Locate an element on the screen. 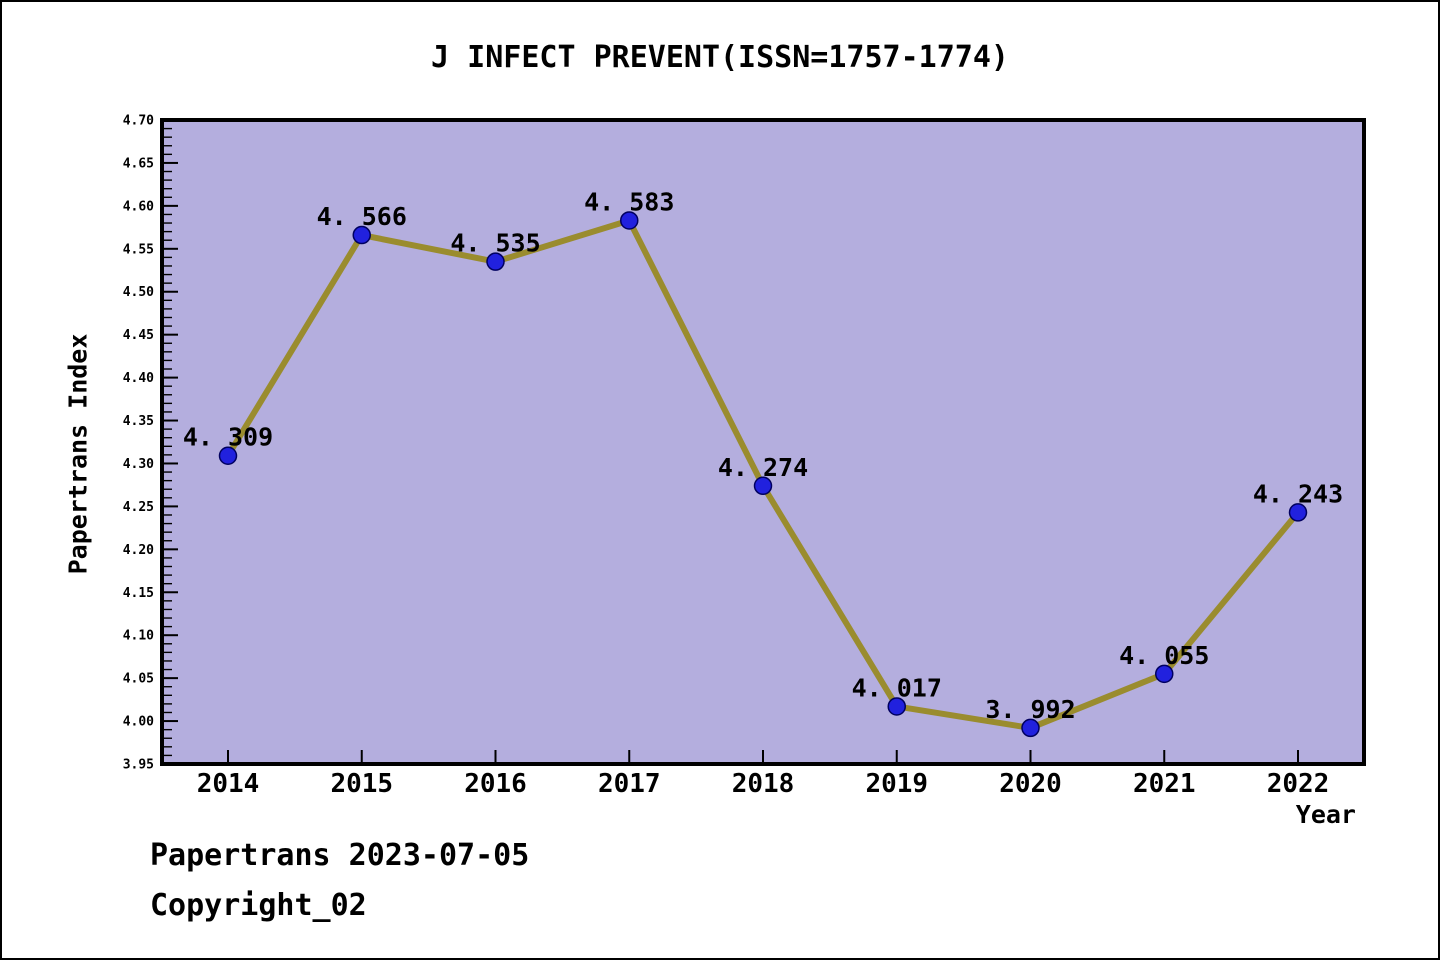 The width and height of the screenshot is (1440, 960). y-tick-label: 4.60 is located at coordinates (138, 206).